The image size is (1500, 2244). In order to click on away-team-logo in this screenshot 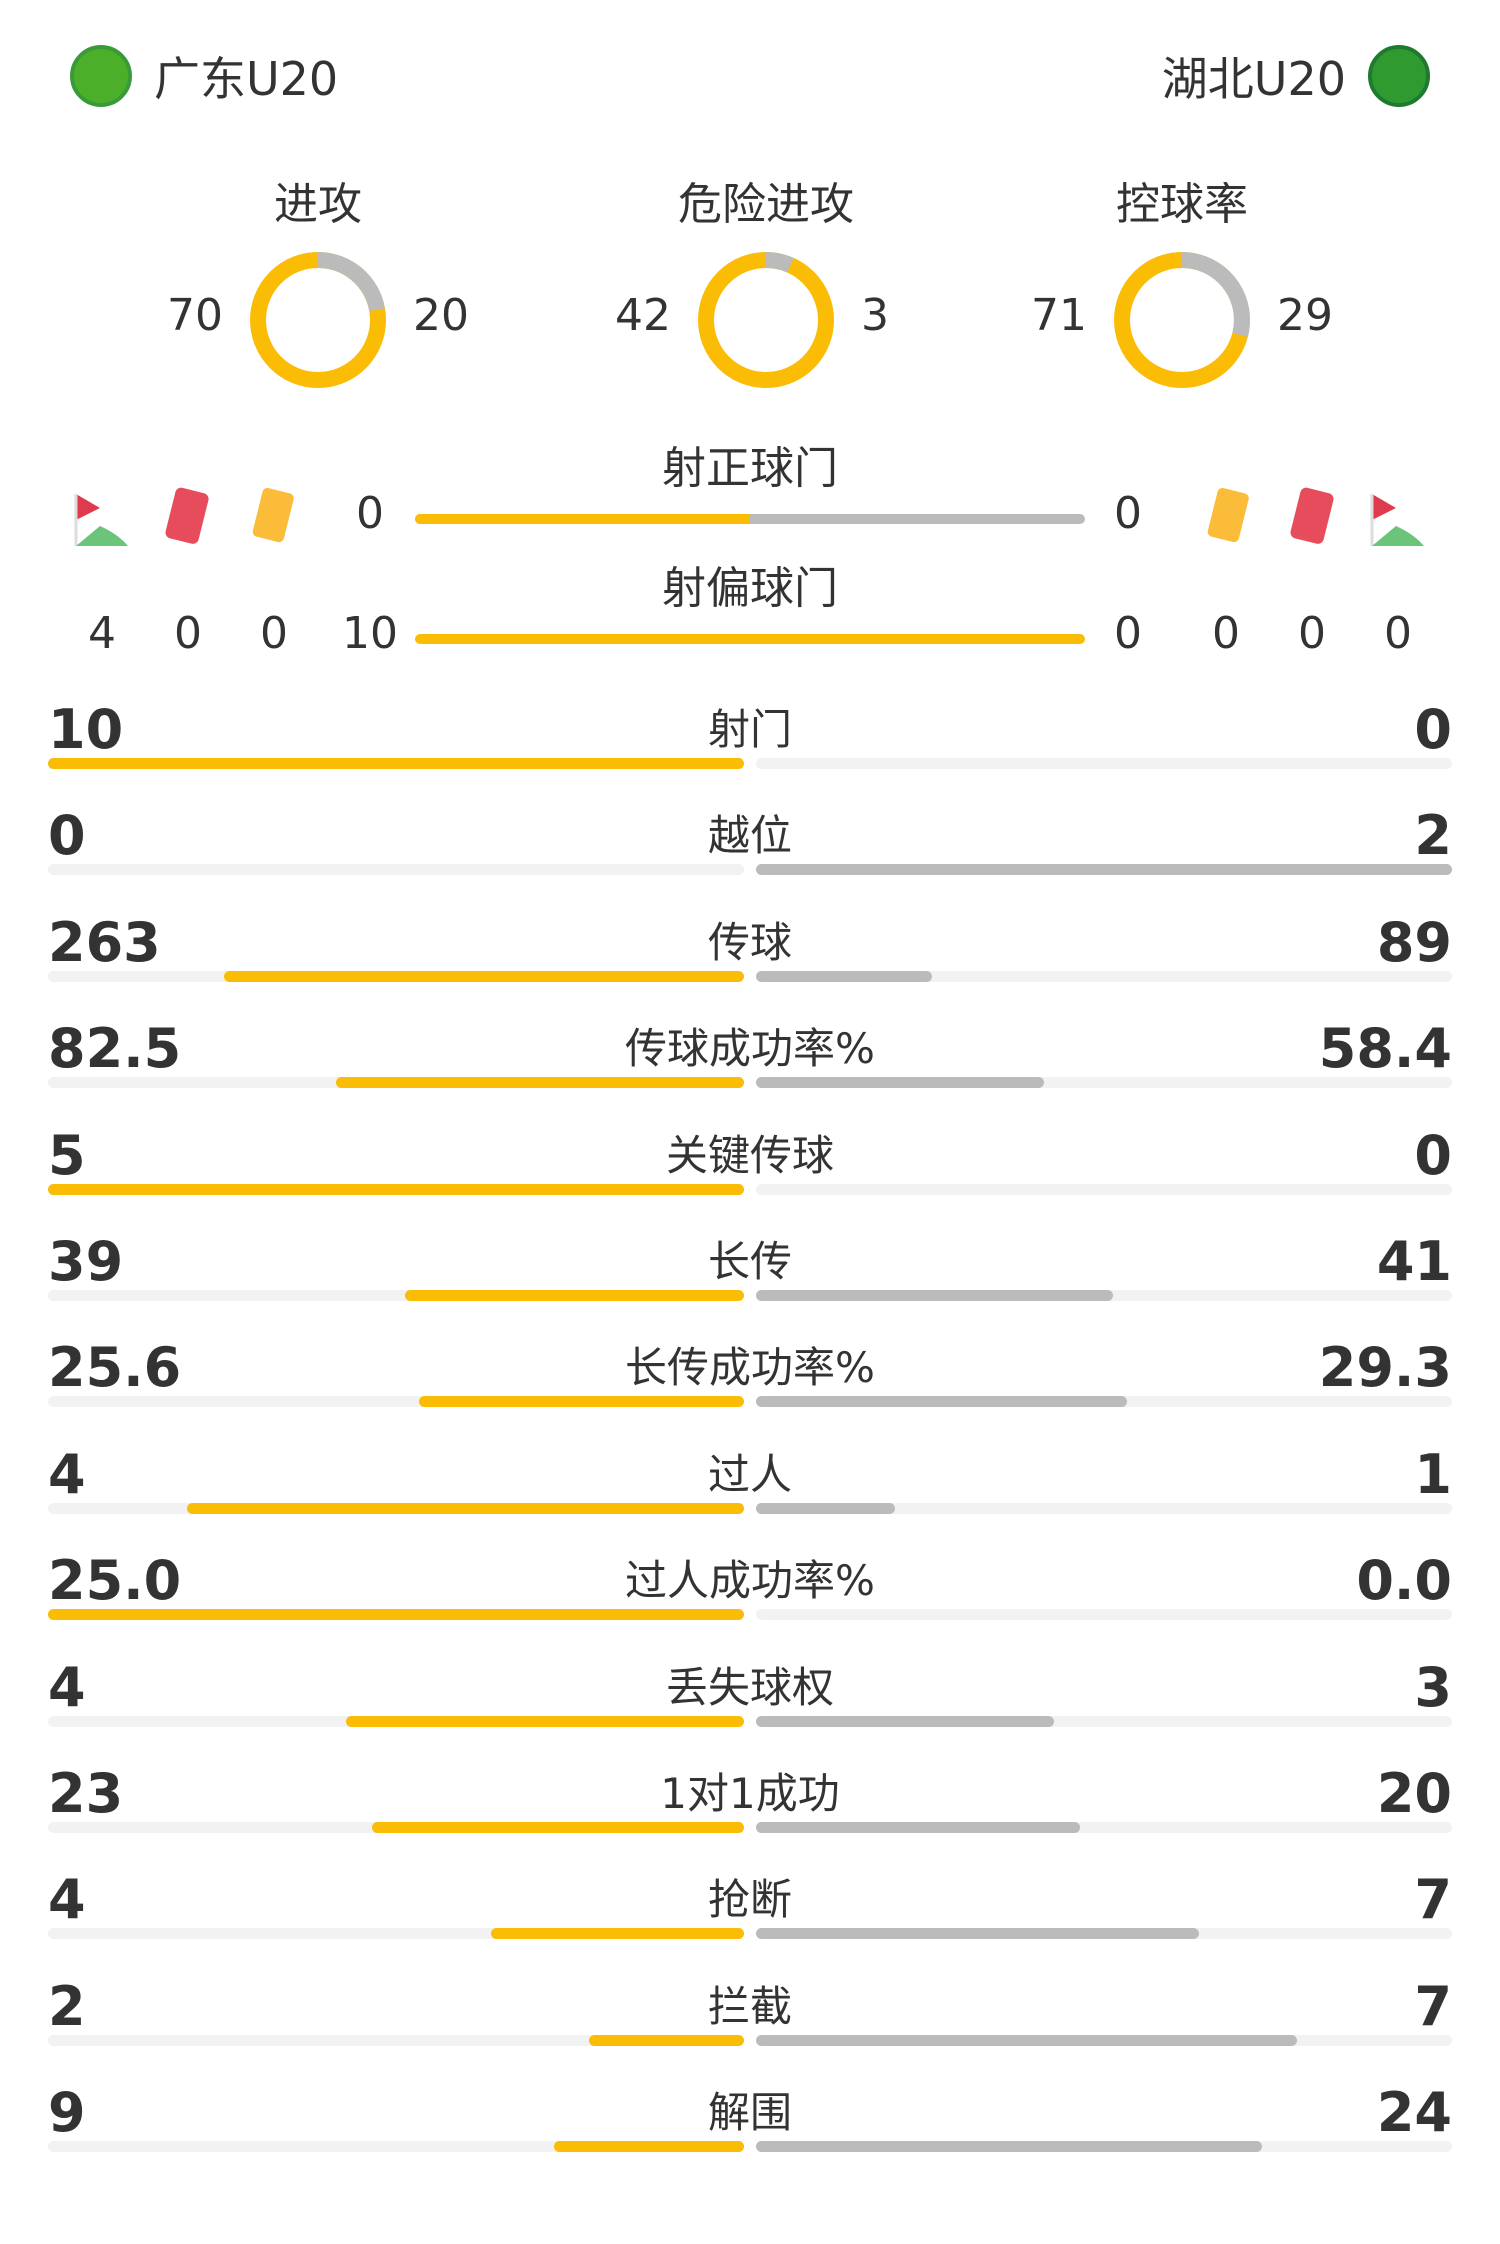, I will do `click(1399, 76)`.